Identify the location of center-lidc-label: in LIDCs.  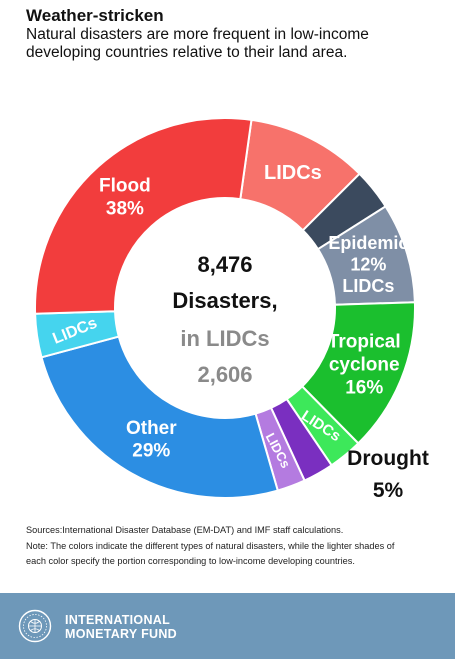
(224, 338).